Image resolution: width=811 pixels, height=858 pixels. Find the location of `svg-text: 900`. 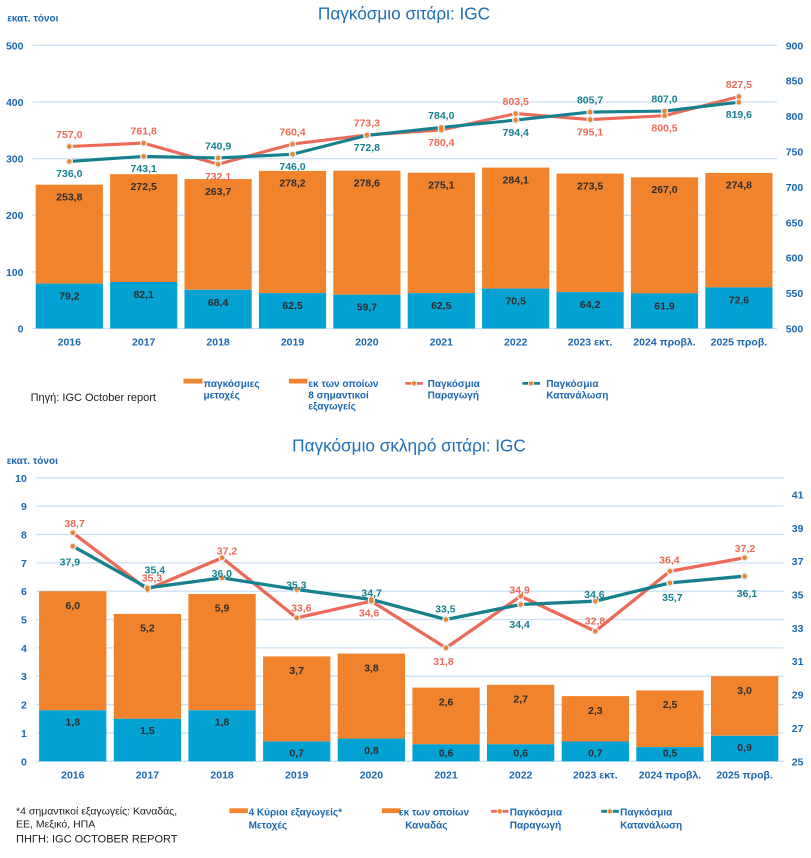

svg-text: 900 is located at coordinates (795, 46).